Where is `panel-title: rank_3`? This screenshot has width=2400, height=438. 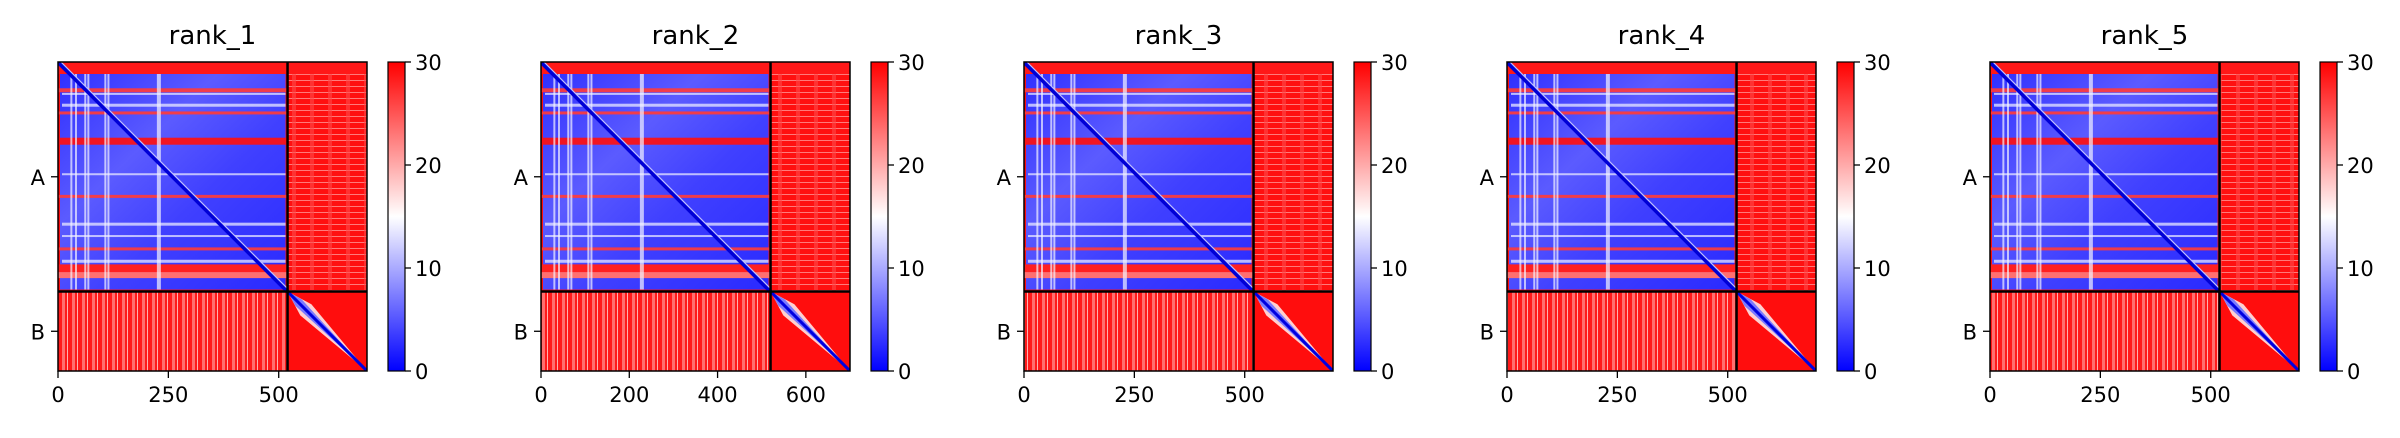
panel-title: rank_3 is located at coordinates (1179, 36).